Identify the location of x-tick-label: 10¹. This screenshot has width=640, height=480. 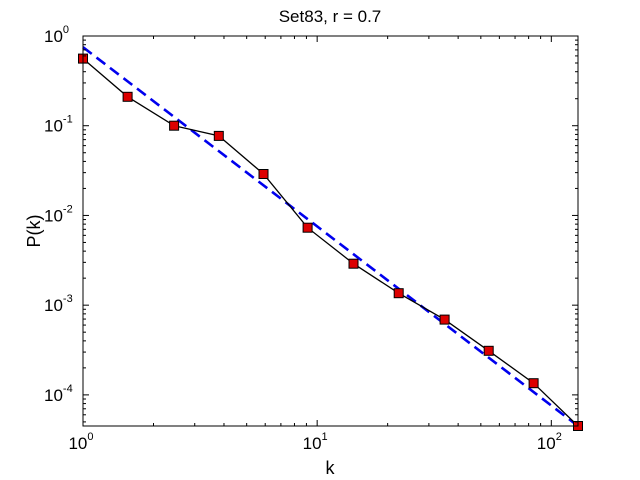
(315, 442).